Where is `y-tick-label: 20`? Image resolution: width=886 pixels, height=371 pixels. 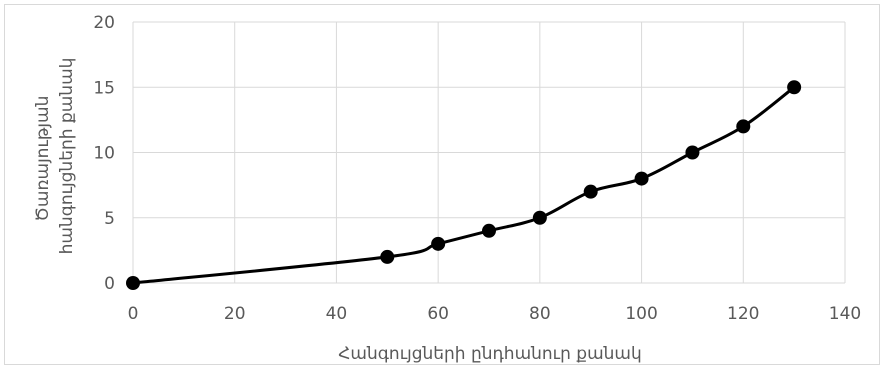 y-tick-label: 20 is located at coordinates (104, 23).